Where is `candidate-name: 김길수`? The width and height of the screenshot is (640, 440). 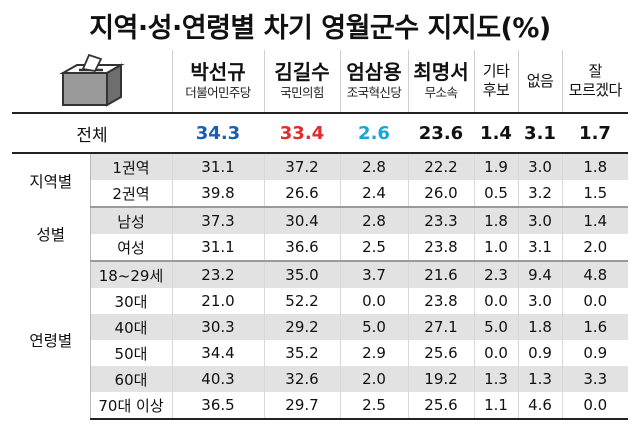
candidate-name: 김길수 is located at coordinates (302, 72).